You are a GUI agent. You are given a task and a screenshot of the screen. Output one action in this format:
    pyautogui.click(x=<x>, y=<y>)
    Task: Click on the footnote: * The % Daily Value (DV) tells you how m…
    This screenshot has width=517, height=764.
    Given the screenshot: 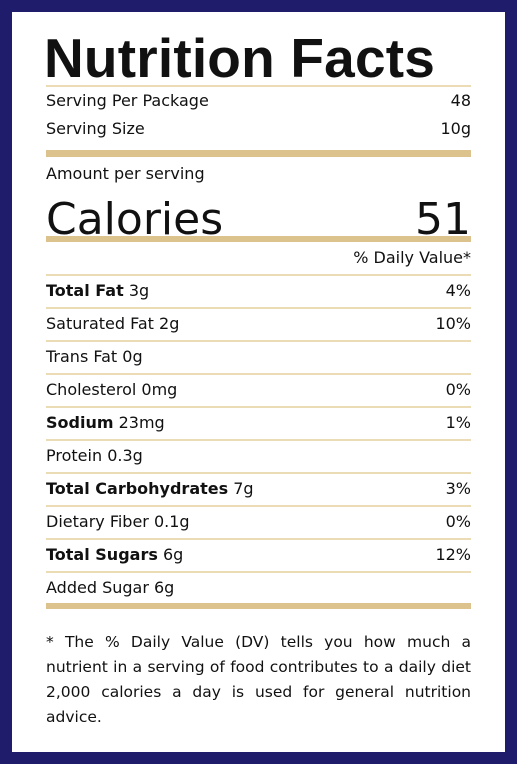 What is the action you would take?
    pyautogui.click(x=258, y=679)
    